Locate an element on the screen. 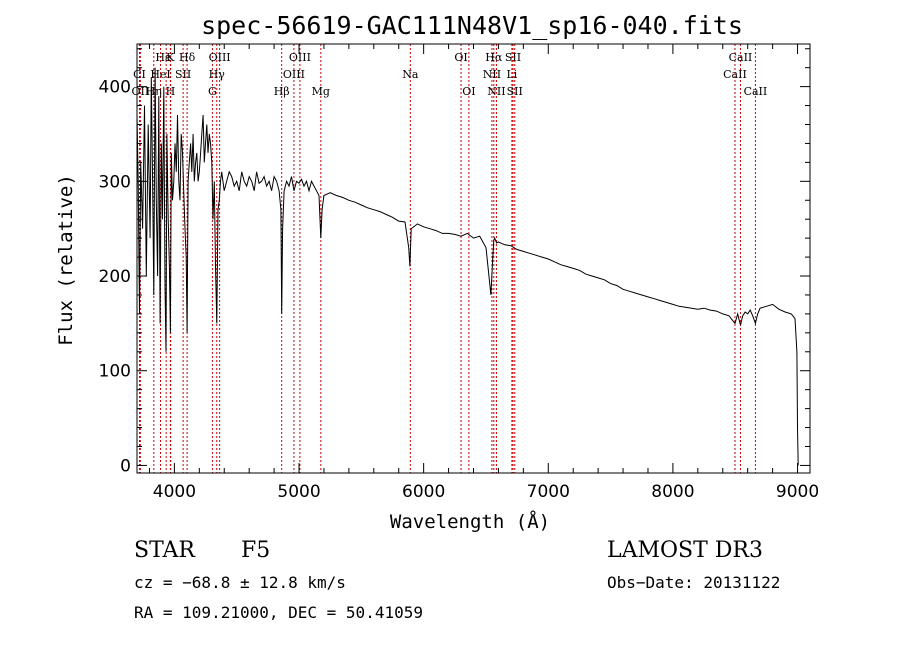  redshift-value: cz = −68.8 ± 12.8 km/s is located at coordinates (240, 582).